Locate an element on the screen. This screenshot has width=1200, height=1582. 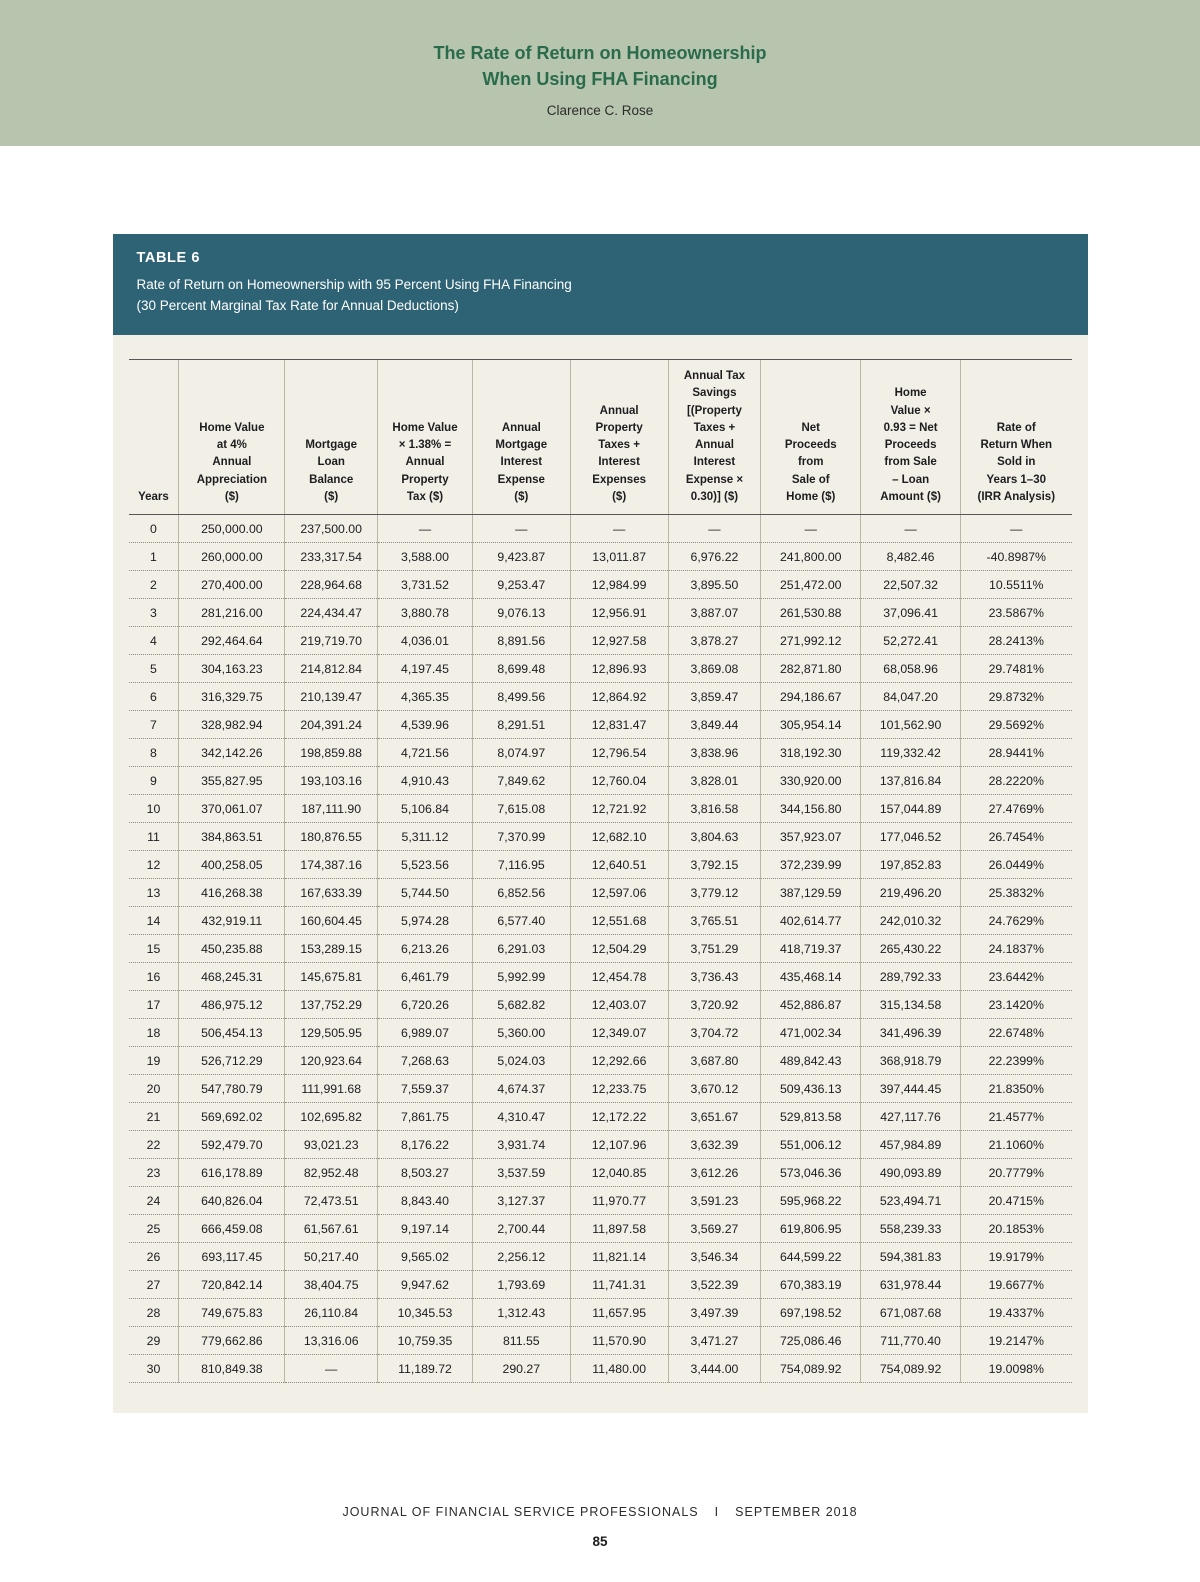
table-cell: 471,002.34 is located at coordinates (810, 1033).